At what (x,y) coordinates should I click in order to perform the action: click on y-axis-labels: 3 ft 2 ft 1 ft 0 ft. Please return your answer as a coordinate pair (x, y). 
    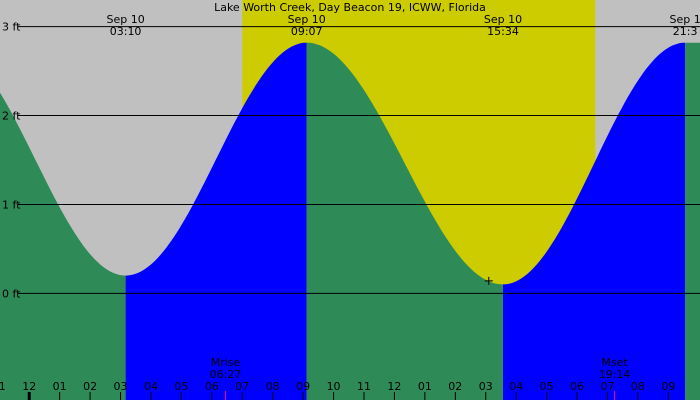
    Looking at the image, I should click on (11, 161).